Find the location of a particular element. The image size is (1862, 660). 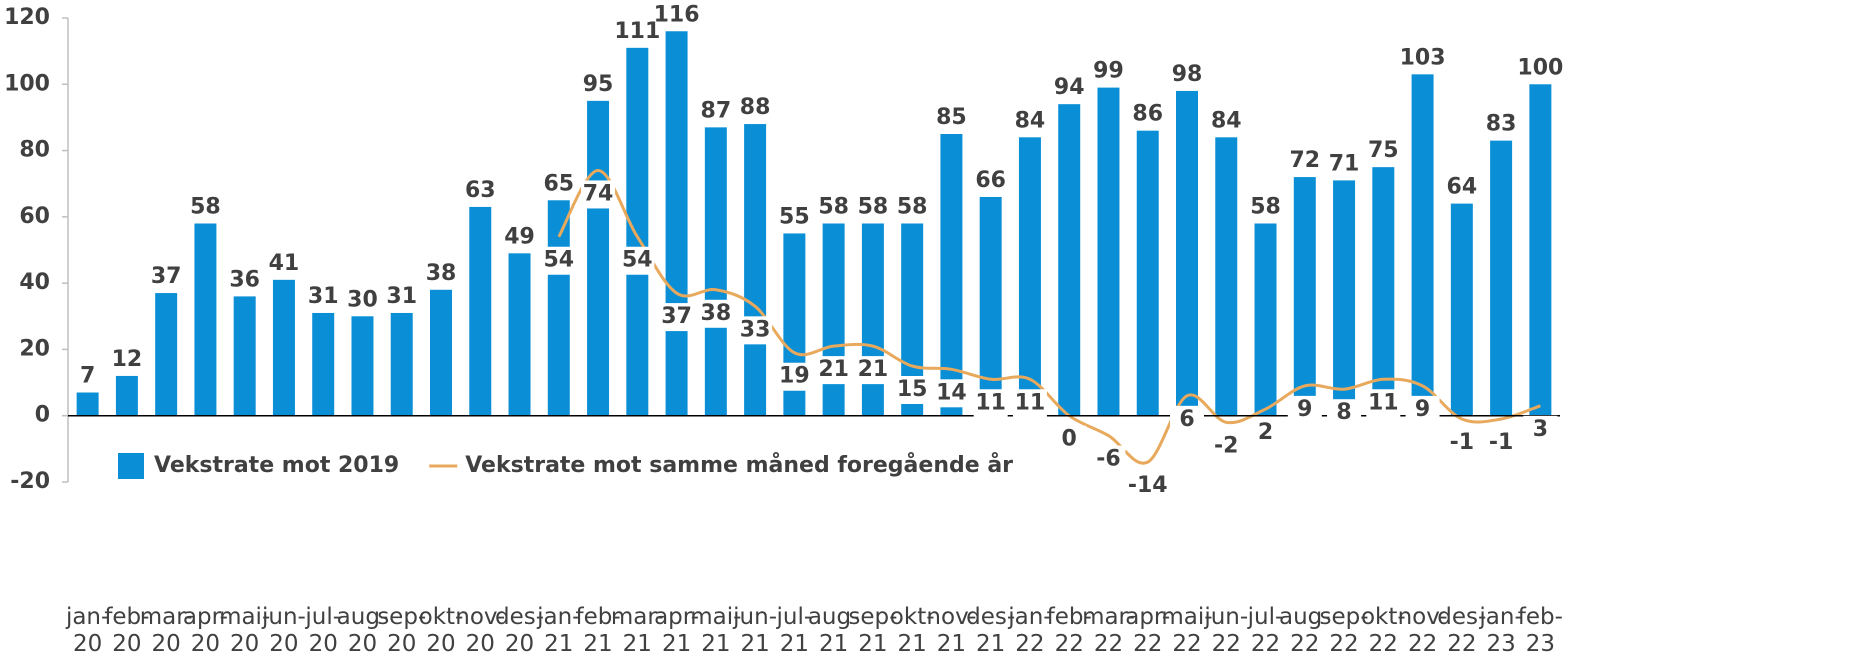

y-tick-label: 40 is located at coordinates (34, 282).